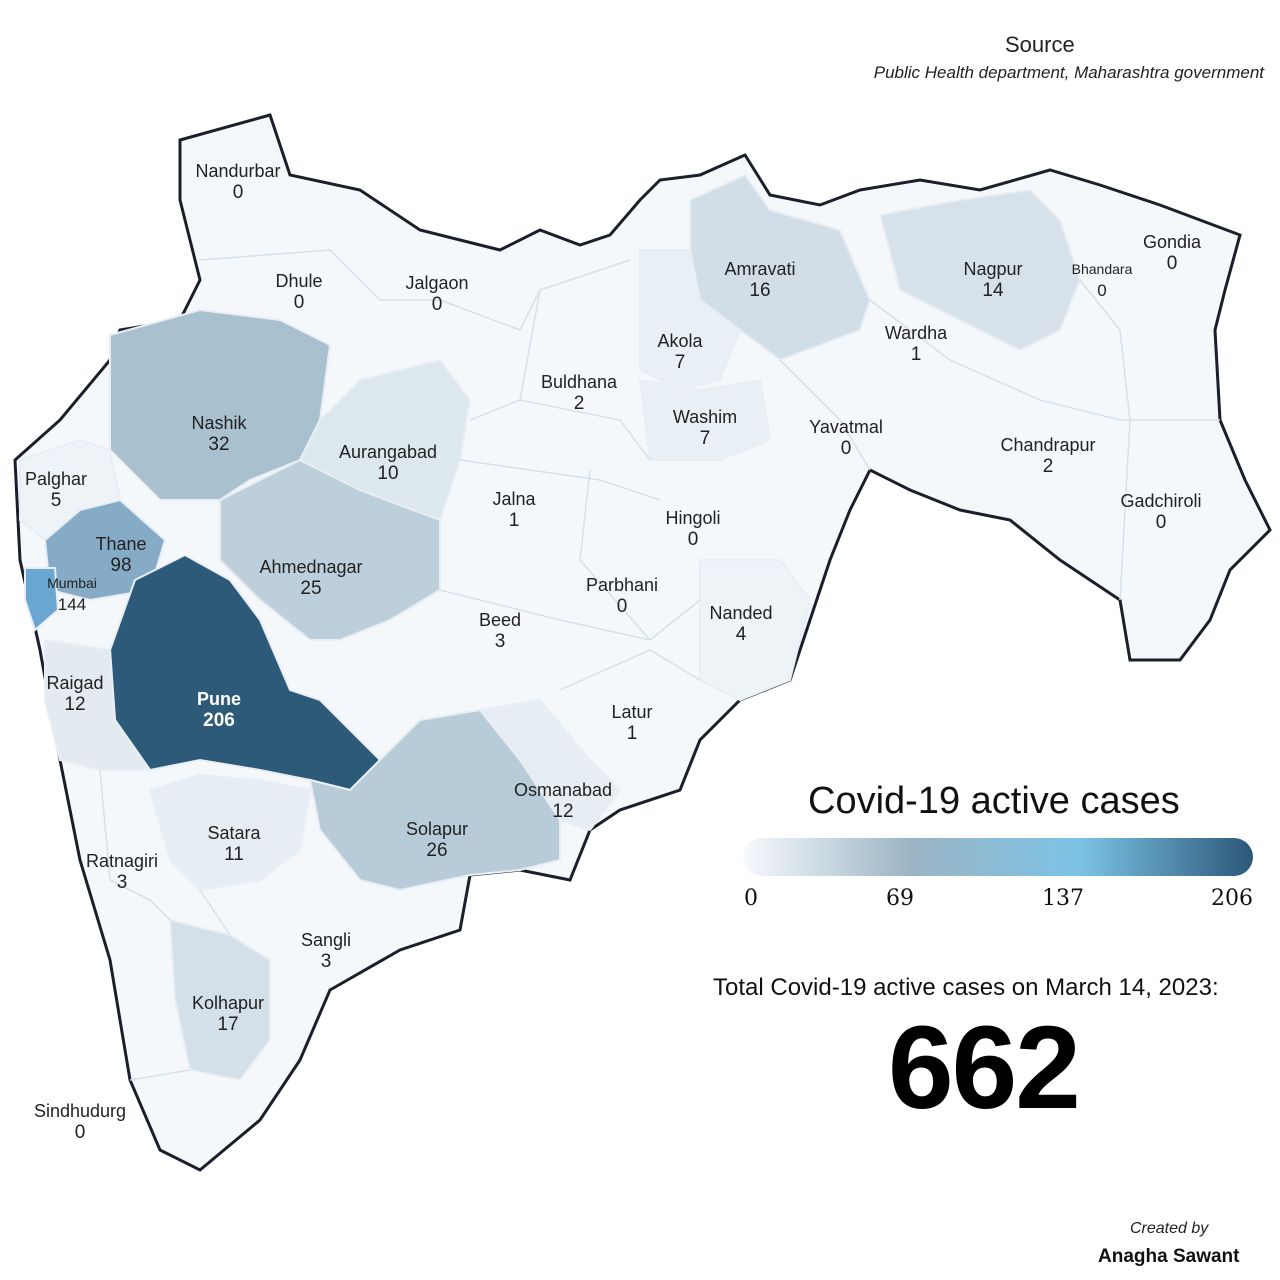 The image size is (1280, 1280). I want to click on district-label-ahmednagar: Ahmednagar 25, so click(310, 578).